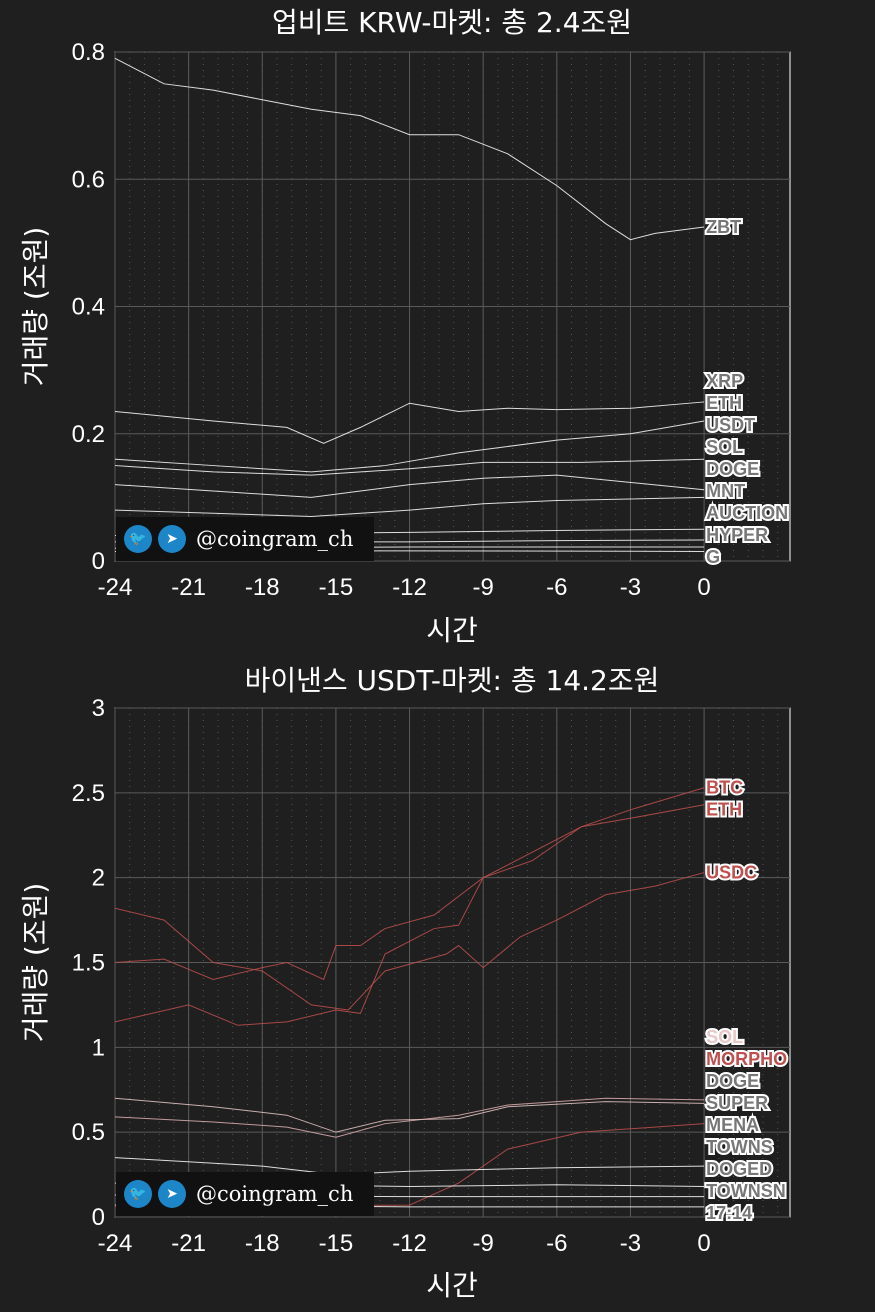 The height and width of the screenshot is (1312, 875). Describe the element at coordinates (747, 513) in the screenshot. I see `series-end-label: AUCTION` at that location.